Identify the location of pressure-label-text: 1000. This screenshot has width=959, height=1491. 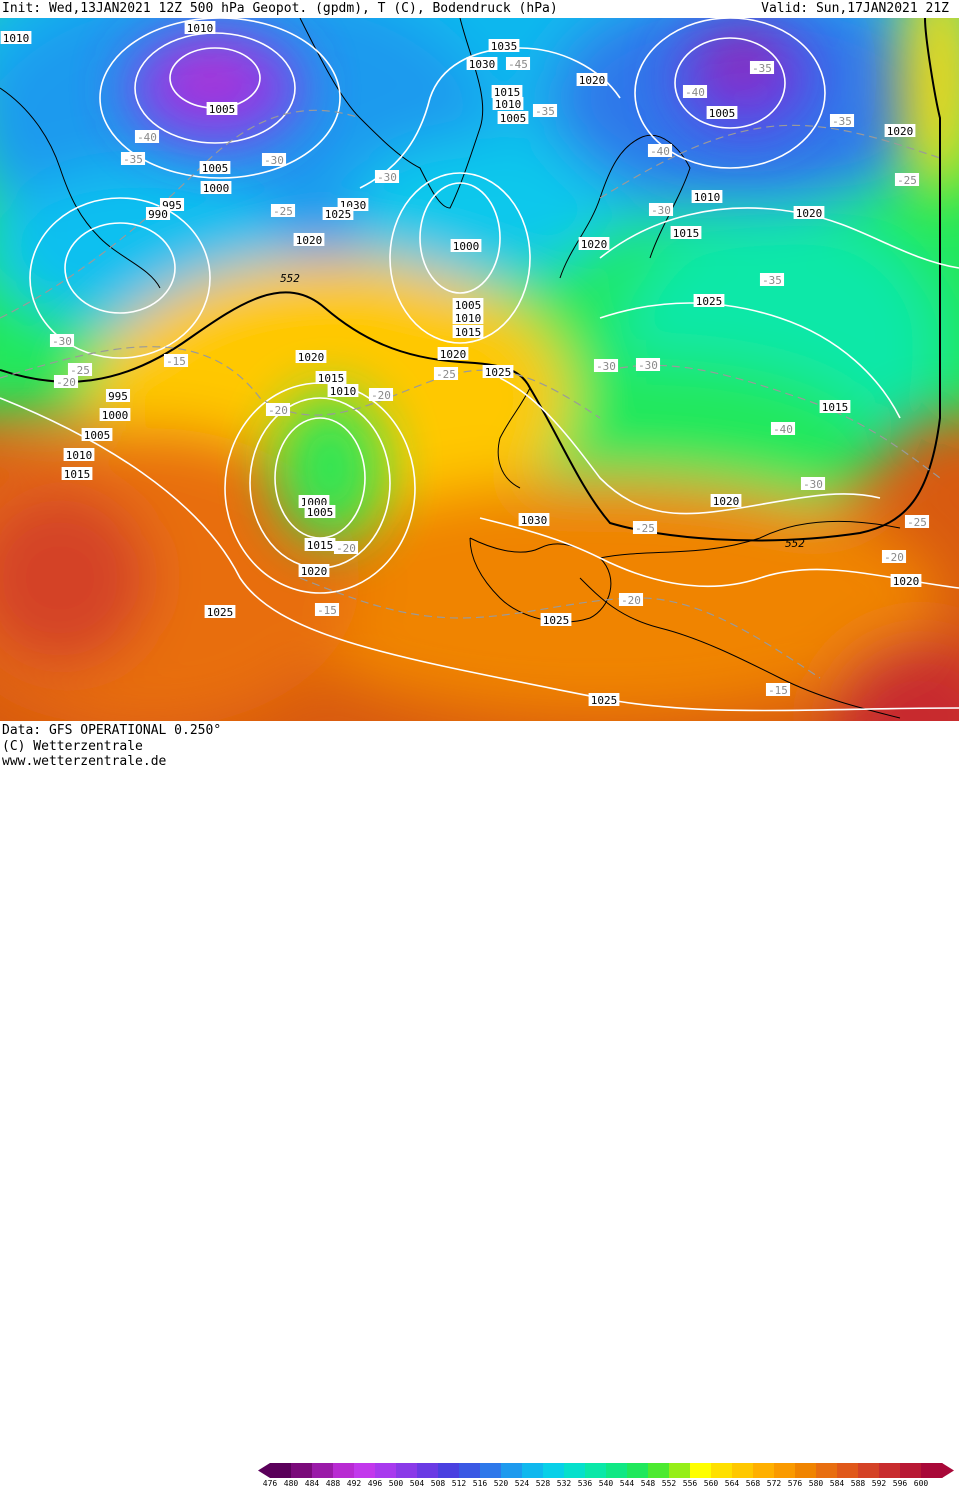
(216, 188).